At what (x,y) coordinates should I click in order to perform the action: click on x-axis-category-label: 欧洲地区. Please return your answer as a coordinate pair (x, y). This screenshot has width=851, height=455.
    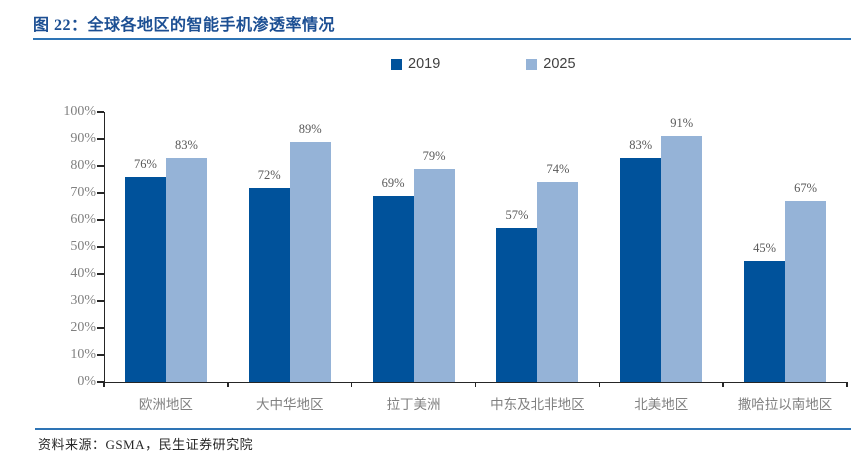
    Looking at the image, I should click on (165, 404).